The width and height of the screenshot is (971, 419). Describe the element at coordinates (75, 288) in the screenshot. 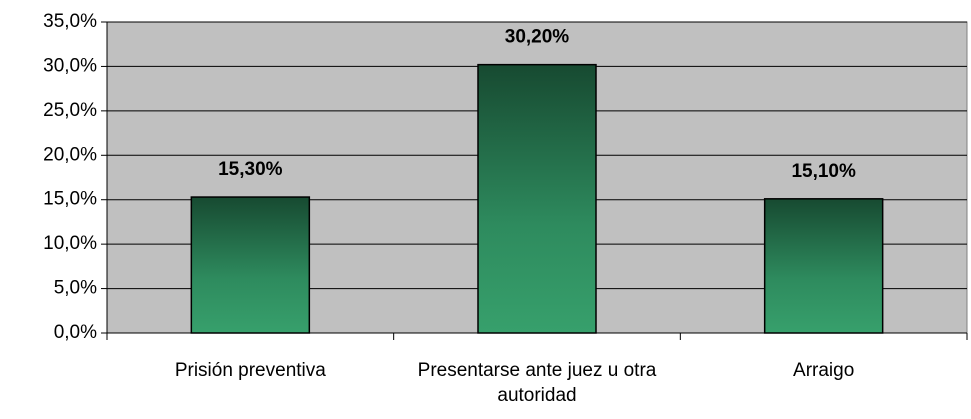

I see `y-tick-label: 5,0%` at that location.